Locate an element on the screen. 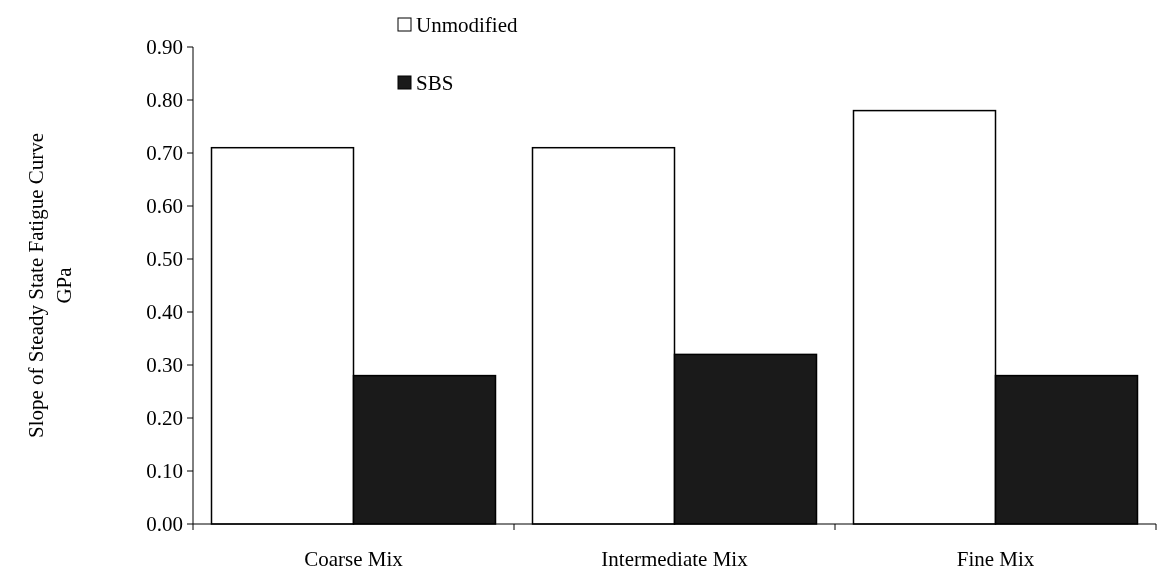 The image size is (1162, 583). y-tick-label: 0.40 is located at coordinates (164, 312).